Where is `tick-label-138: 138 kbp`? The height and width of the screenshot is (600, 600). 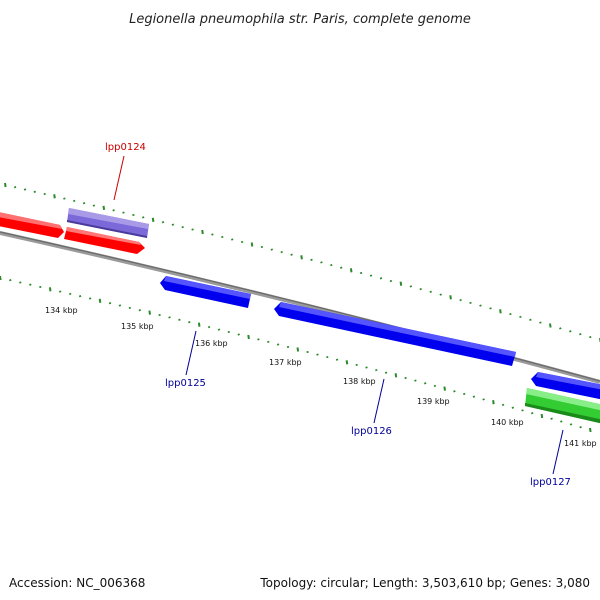 tick-label-138: 138 kbp is located at coordinates (359, 381).